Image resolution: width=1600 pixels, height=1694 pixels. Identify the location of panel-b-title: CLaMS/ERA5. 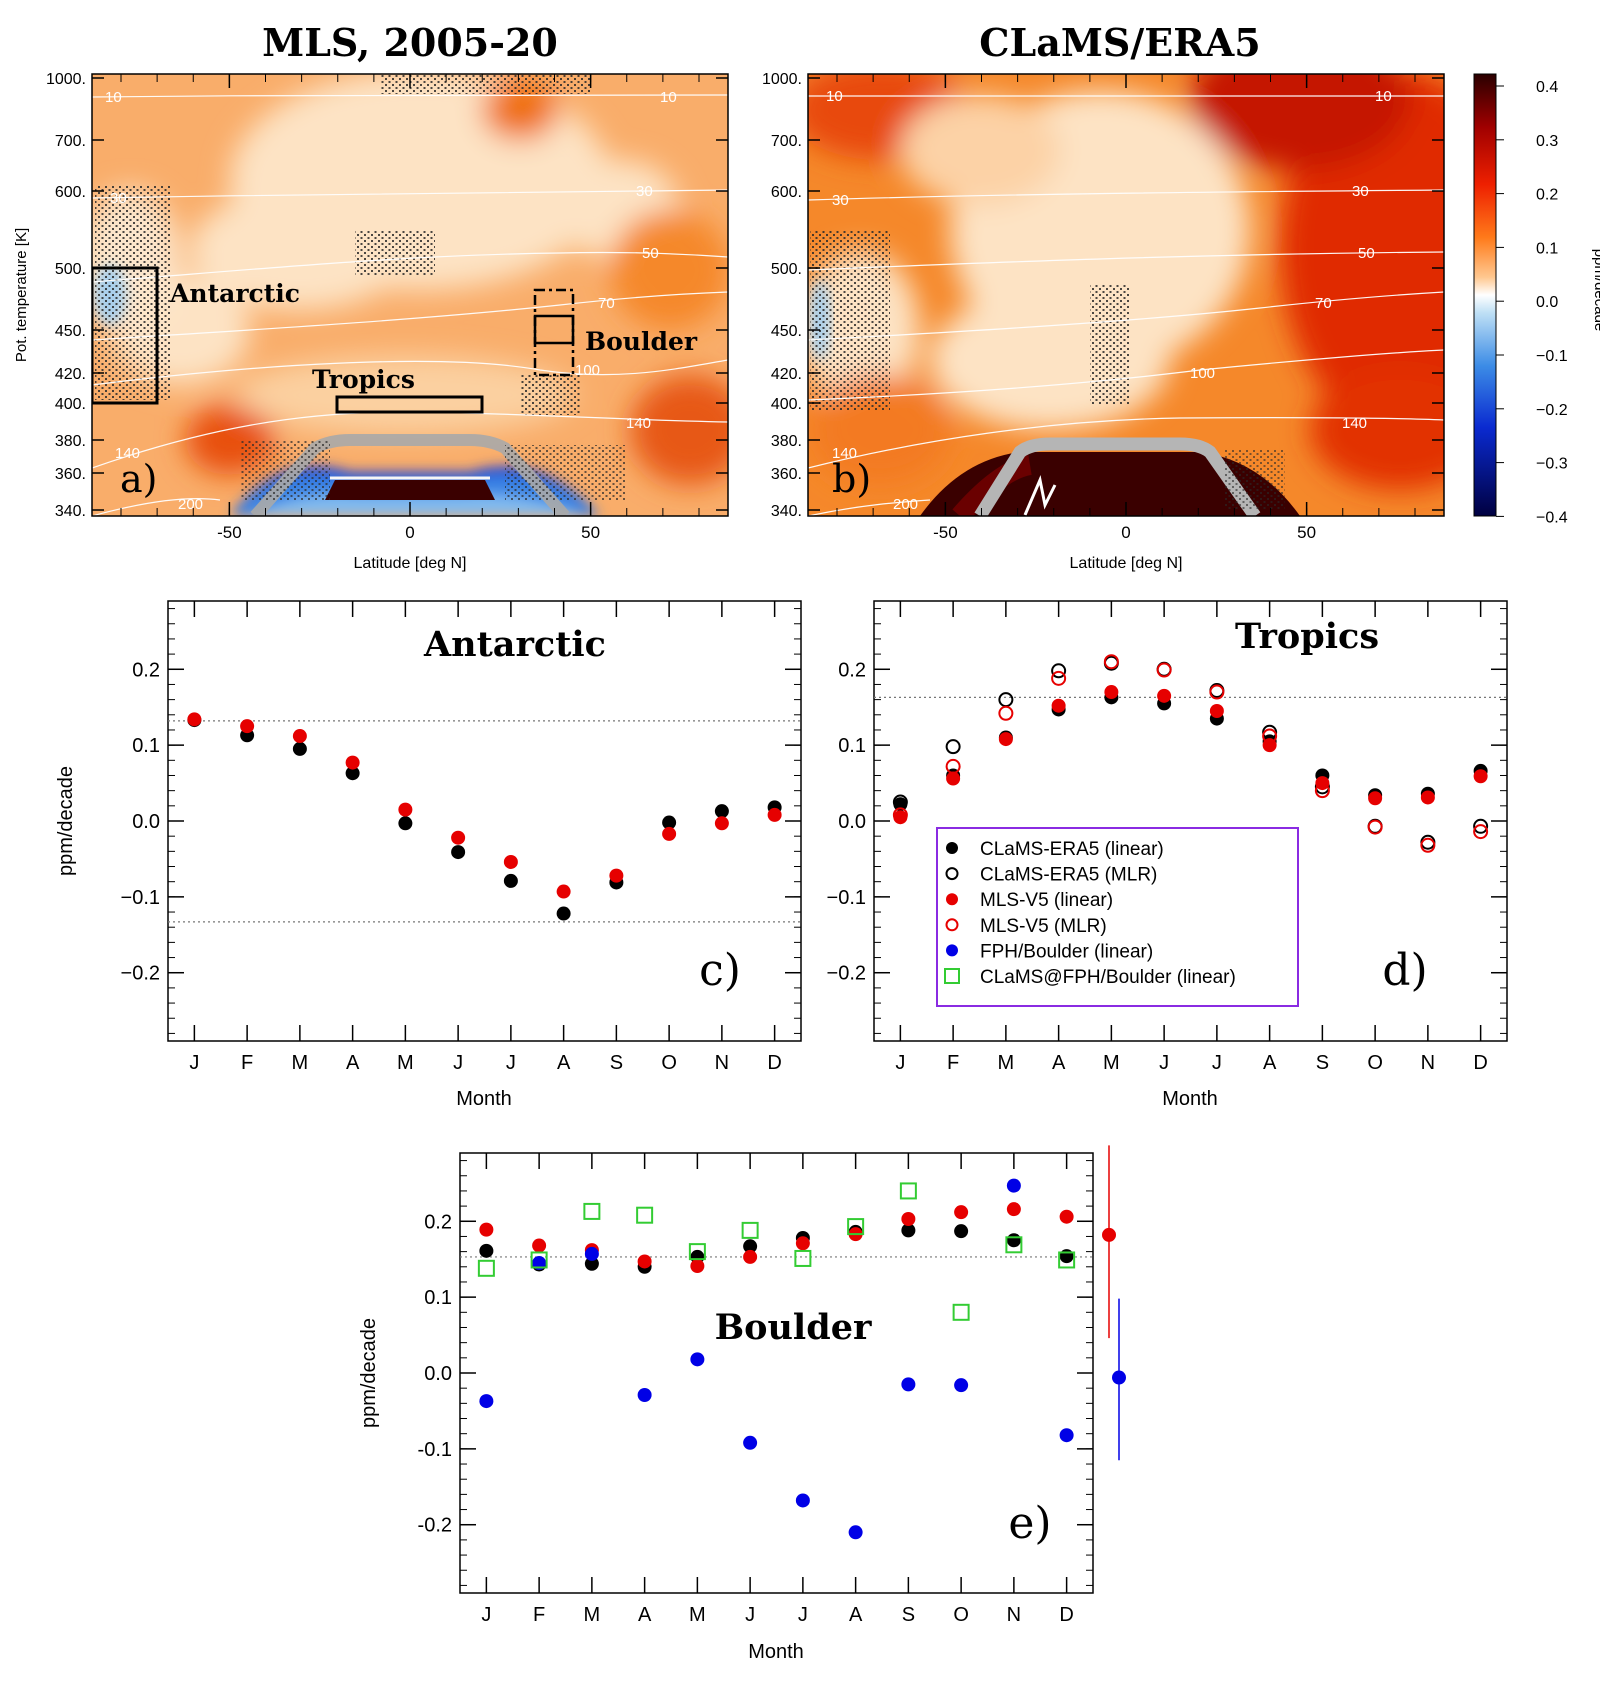
(1119, 42).